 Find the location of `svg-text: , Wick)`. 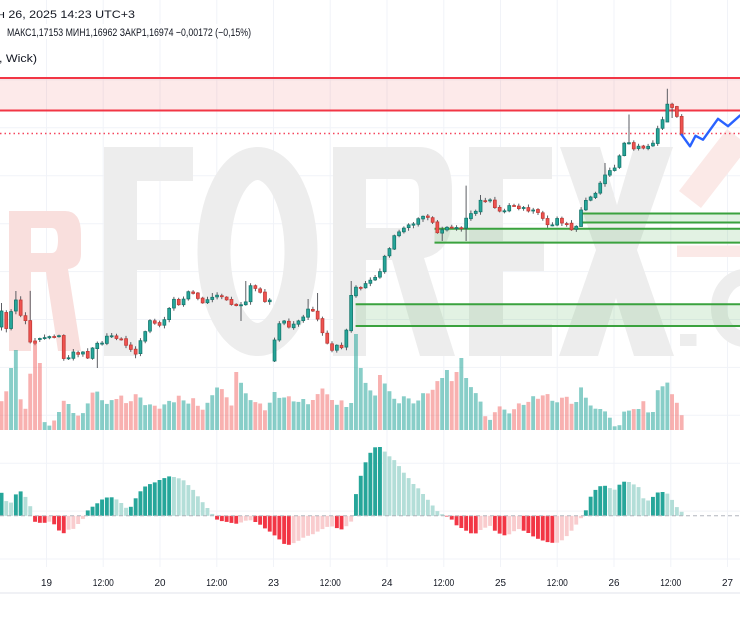

svg-text: , Wick) is located at coordinates (18, 59).